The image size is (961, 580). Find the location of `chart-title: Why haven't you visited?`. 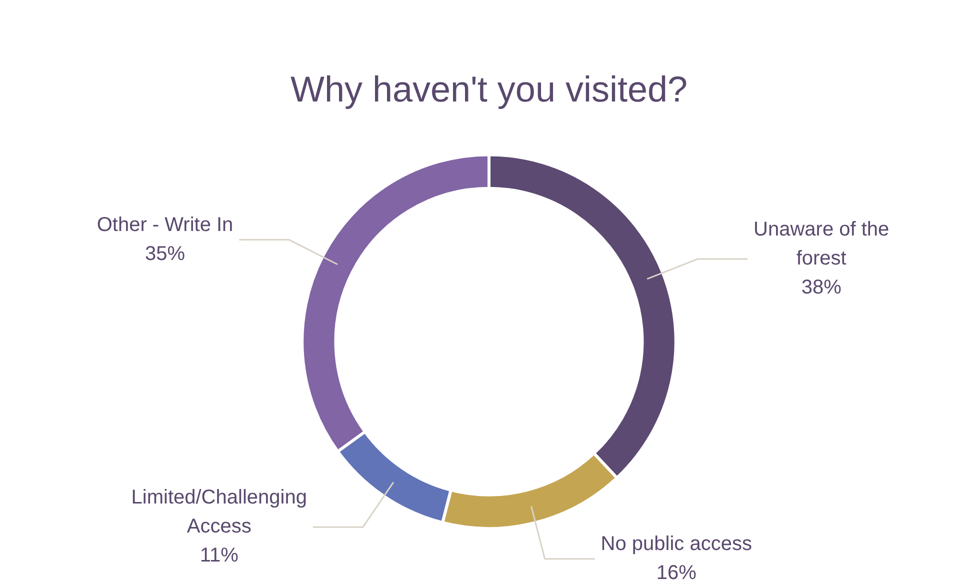

chart-title: Why haven't you visited? is located at coordinates (489, 89).